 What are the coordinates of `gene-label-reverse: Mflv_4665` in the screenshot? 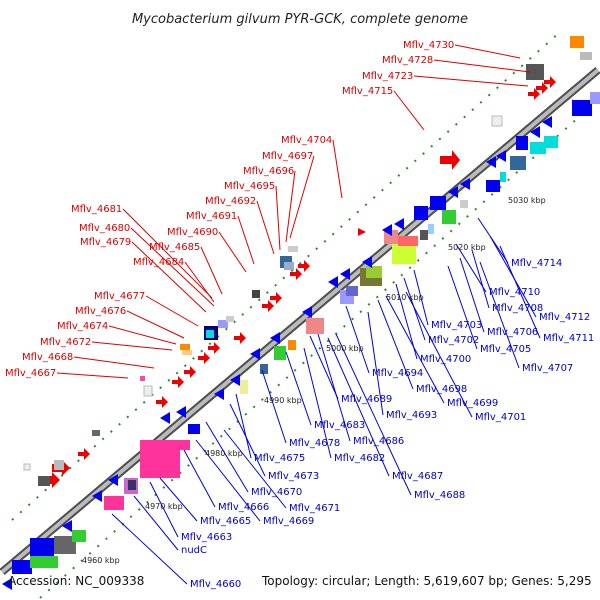 It's located at (225, 521).